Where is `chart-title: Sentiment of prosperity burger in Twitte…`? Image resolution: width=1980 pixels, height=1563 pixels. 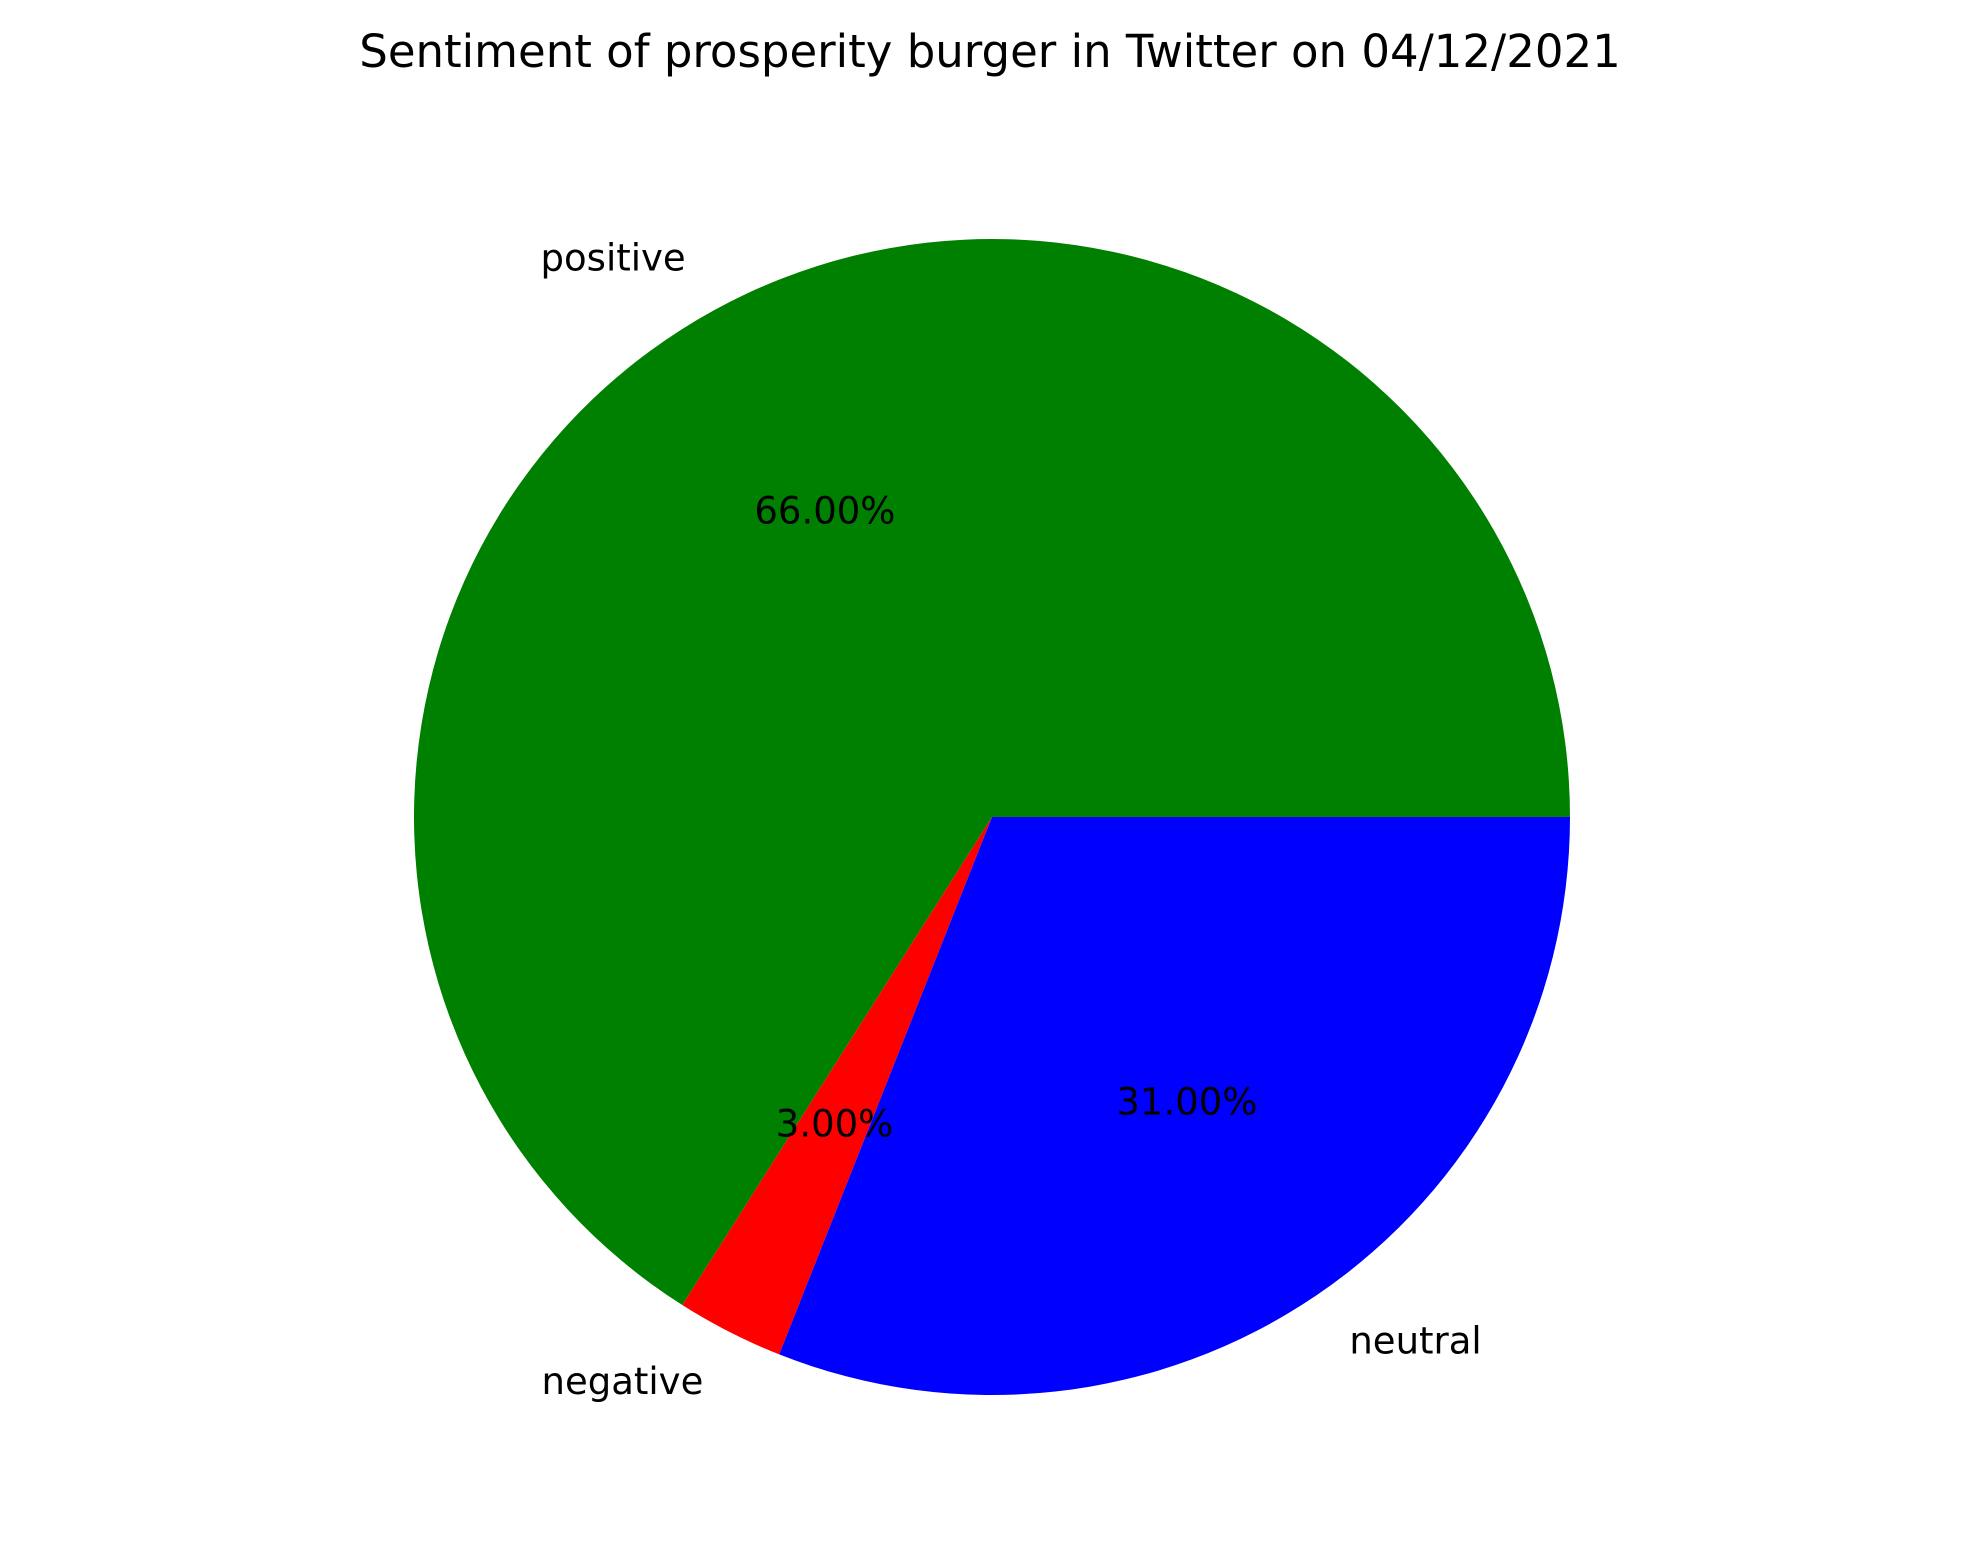
chart-title: Sentiment of prosperity burger in Twitte… is located at coordinates (990, 51).